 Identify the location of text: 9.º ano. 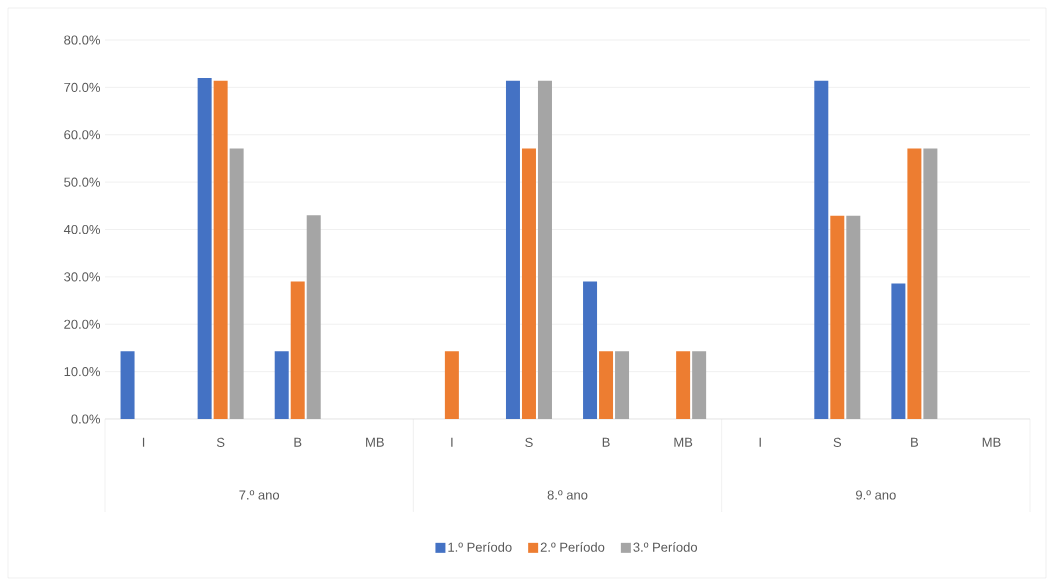
(876, 495).